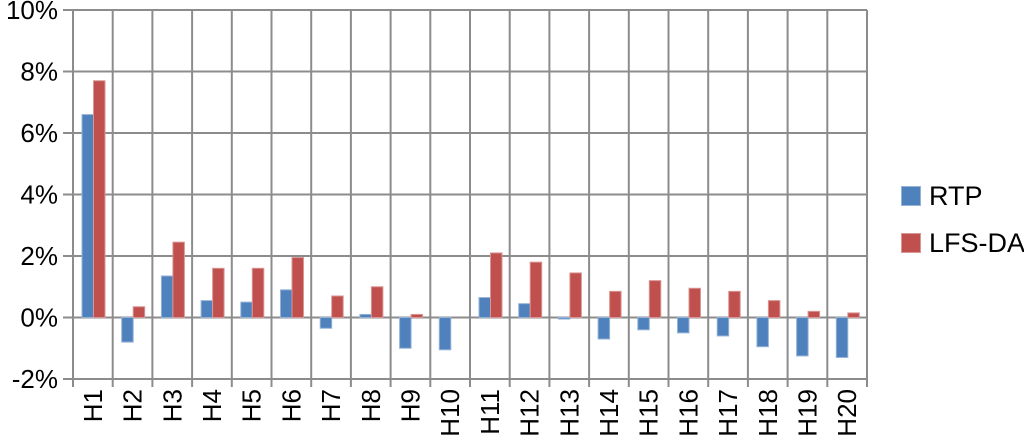 This screenshot has width=1024, height=447. I want to click on x-axis-category-label: H4, so click(212, 405).